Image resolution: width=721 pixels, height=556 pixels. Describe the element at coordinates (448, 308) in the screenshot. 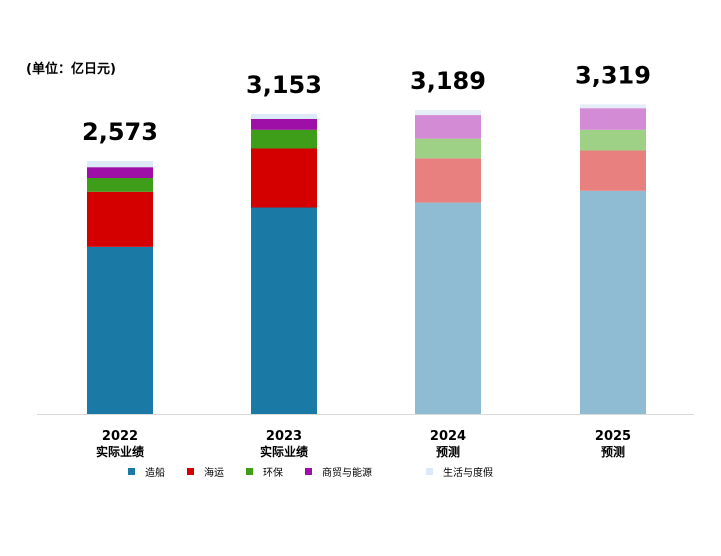

I see `bar-segment-2024-造船` at that location.